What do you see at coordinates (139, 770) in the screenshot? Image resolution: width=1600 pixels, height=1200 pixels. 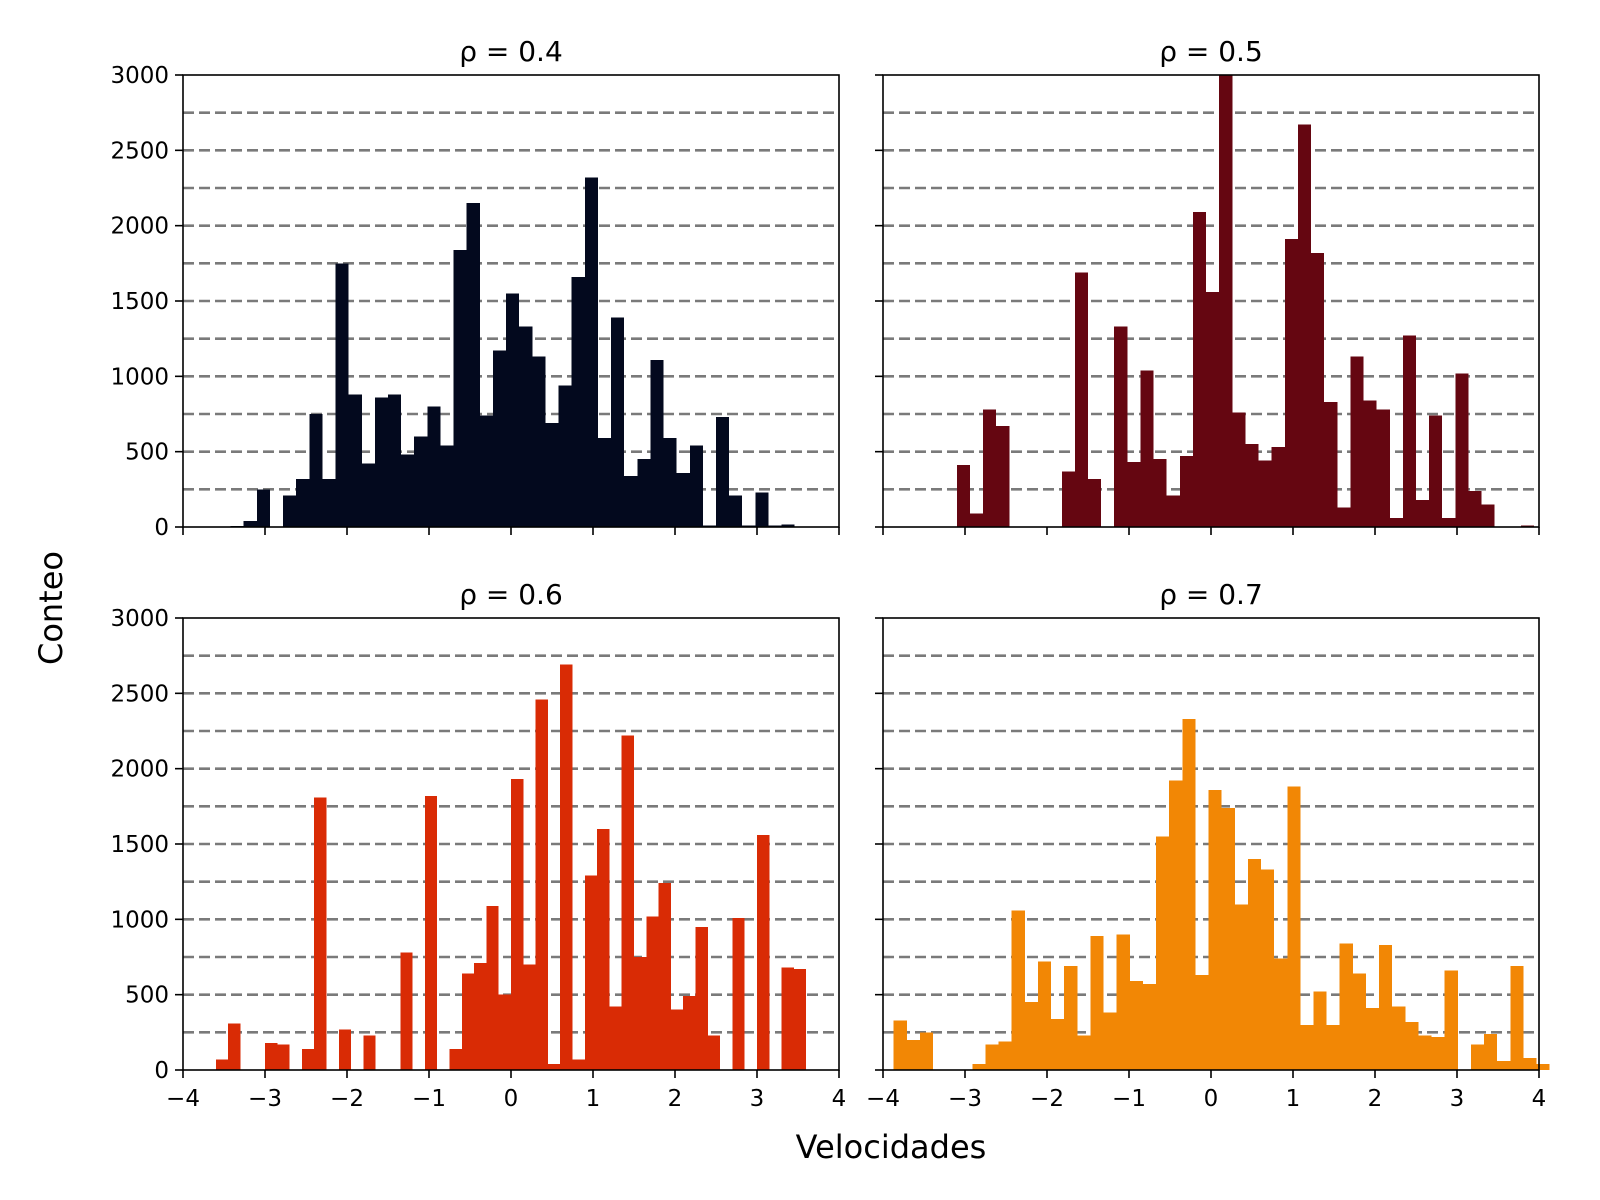 I see `y-tick-label: 2000` at bounding box center [139, 770].